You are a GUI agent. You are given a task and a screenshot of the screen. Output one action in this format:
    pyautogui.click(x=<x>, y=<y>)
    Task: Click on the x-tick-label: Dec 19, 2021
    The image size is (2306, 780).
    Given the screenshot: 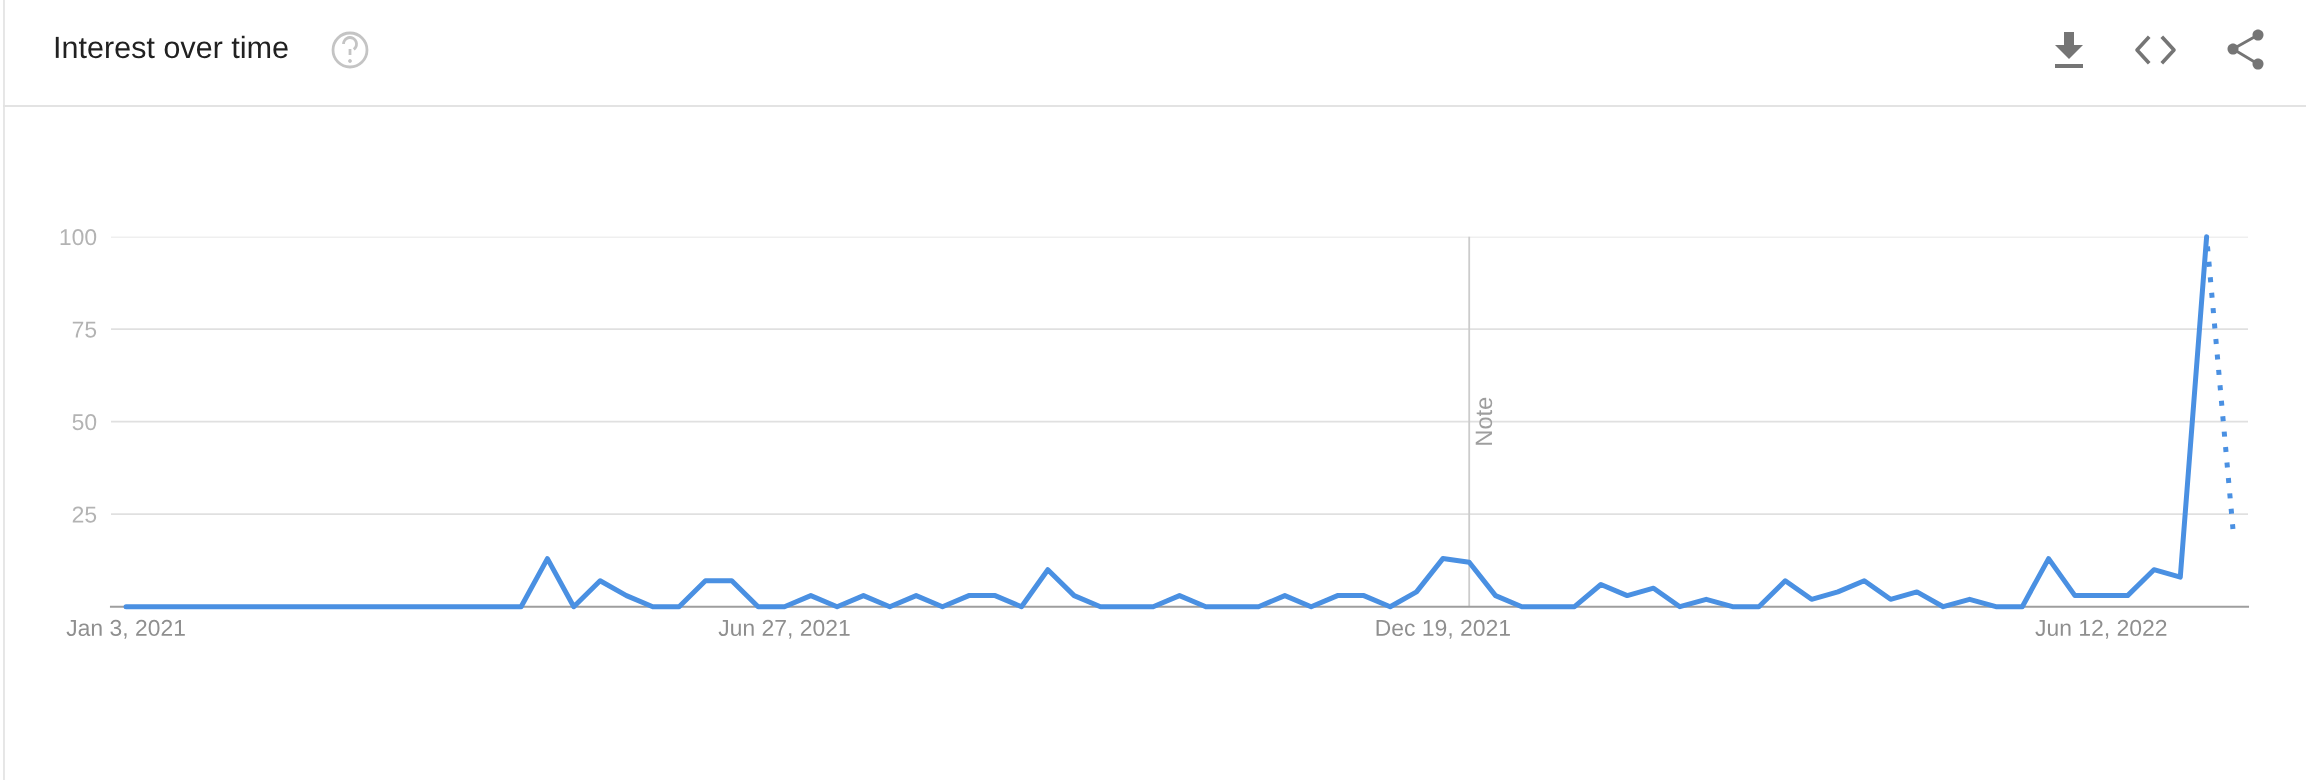 What is the action you would take?
    pyautogui.click(x=1443, y=629)
    